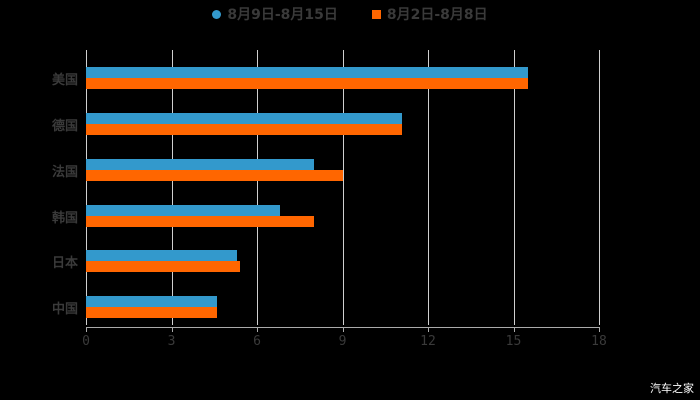 This screenshot has height=400, width=700. What do you see at coordinates (171, 341) in the screenshot?
I see `x-tick-label: 3` at bounding box center [171, 341].